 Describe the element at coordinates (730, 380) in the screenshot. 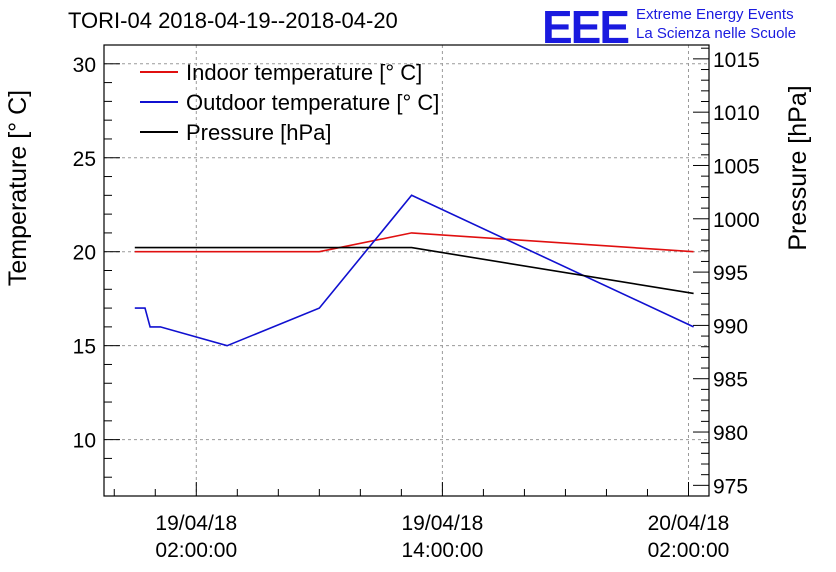

I see `y2-tick-label: 985` at that location.